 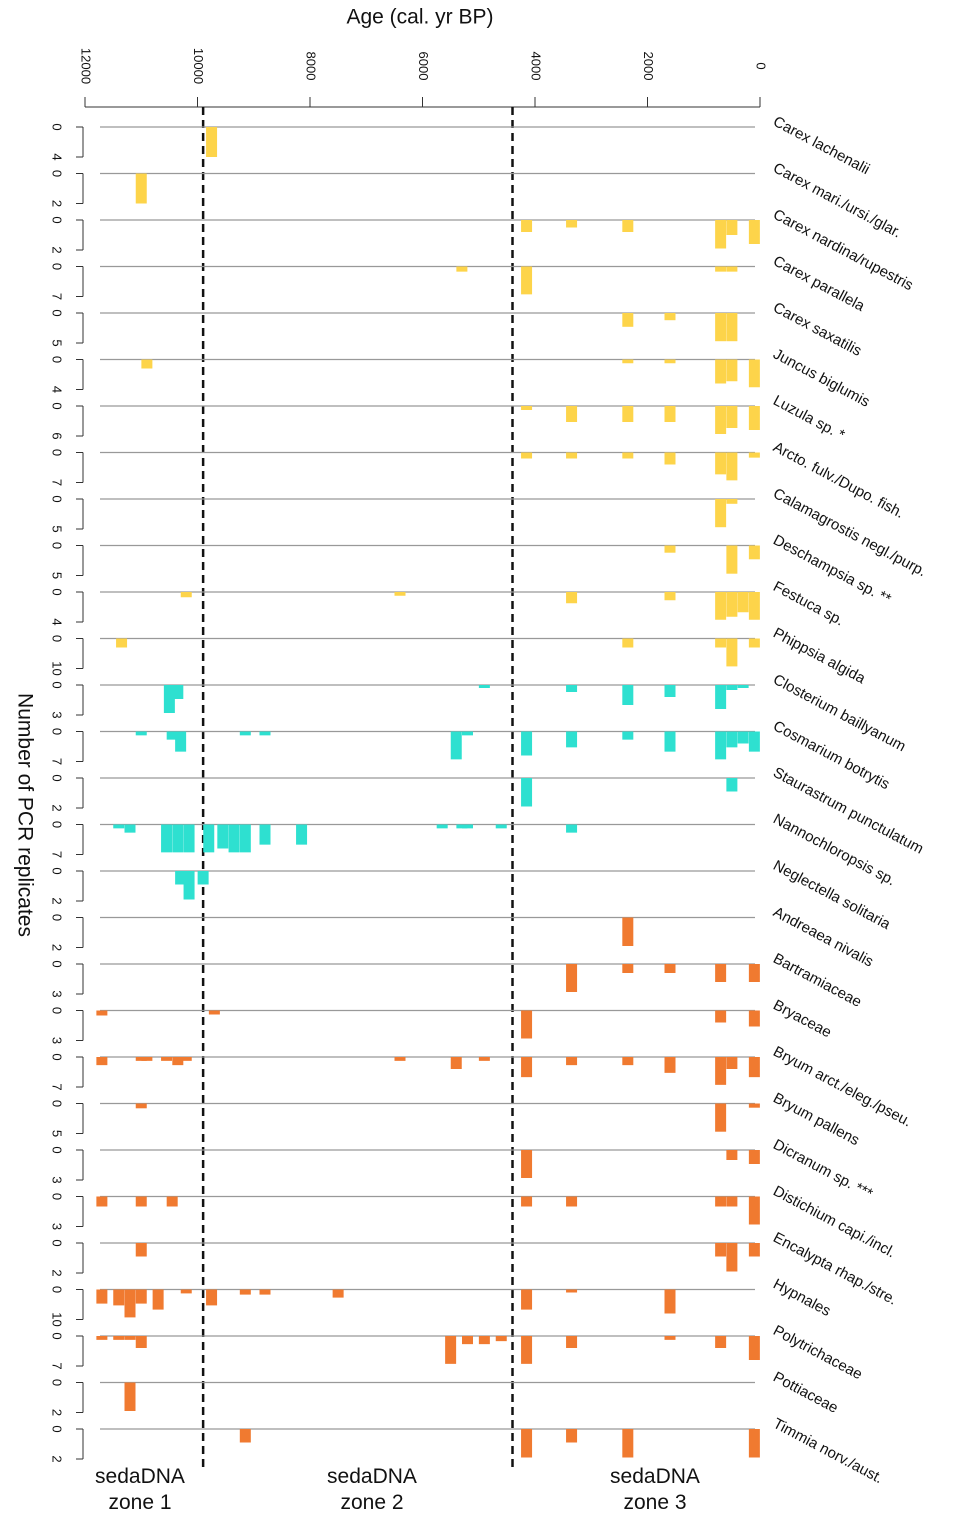 I want to click on taxon-label: Carex nardina/rupestris, so click(x=843, y=250).